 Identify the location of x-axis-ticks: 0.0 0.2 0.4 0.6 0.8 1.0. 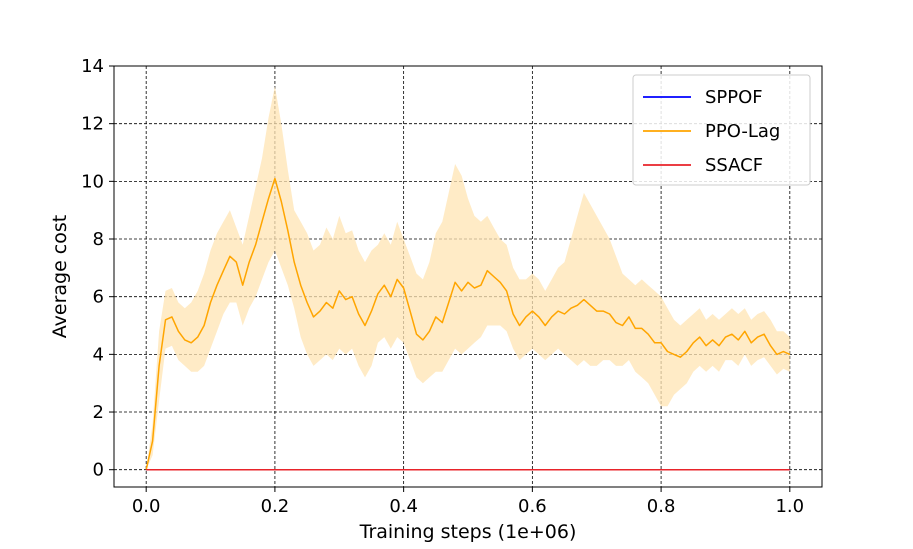
(468, 502).